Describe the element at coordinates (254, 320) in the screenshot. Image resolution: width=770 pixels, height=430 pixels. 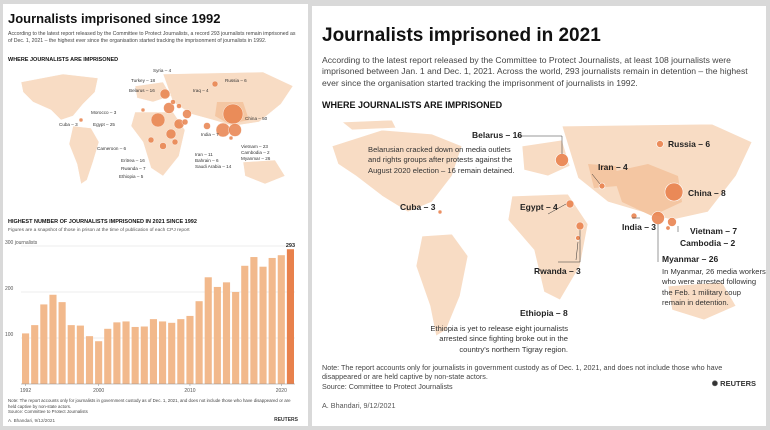
I see `bar-2017` at that location.